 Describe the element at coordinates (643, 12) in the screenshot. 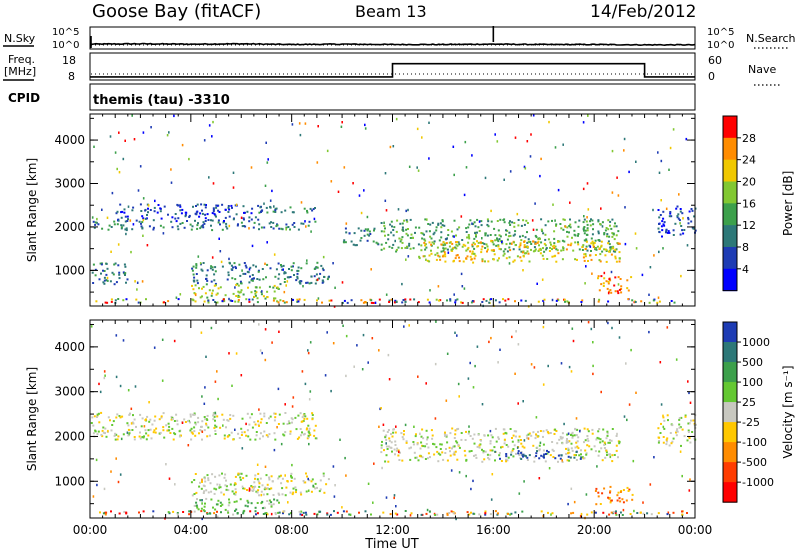

I see `date-title: 14/Feb/2012` at that location.